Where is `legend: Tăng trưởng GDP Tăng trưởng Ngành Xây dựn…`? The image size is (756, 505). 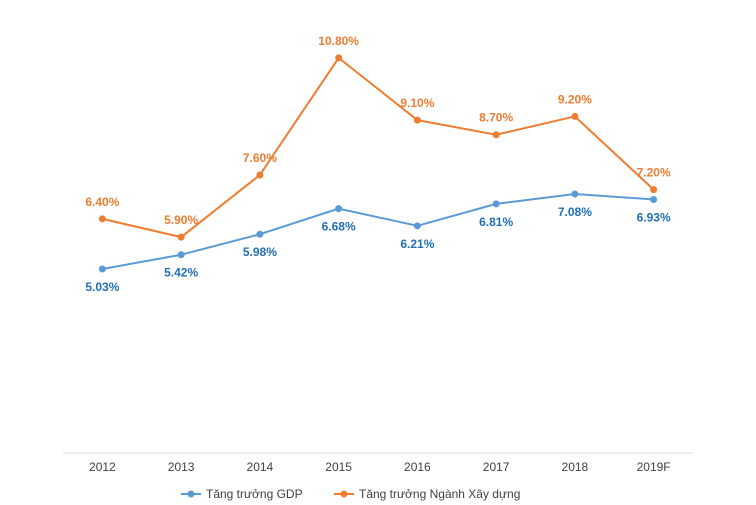 legend: Tăng trưởng GDP Tăng trưởng Ngành Xây dựn… is located at coordinates (350, 494).